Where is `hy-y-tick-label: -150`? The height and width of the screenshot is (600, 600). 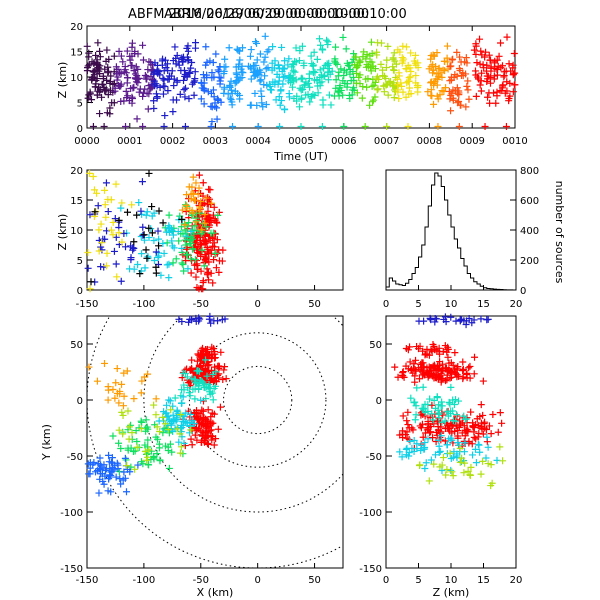 hy-y-tick-label: -150 is located at coordinates (370, 569).